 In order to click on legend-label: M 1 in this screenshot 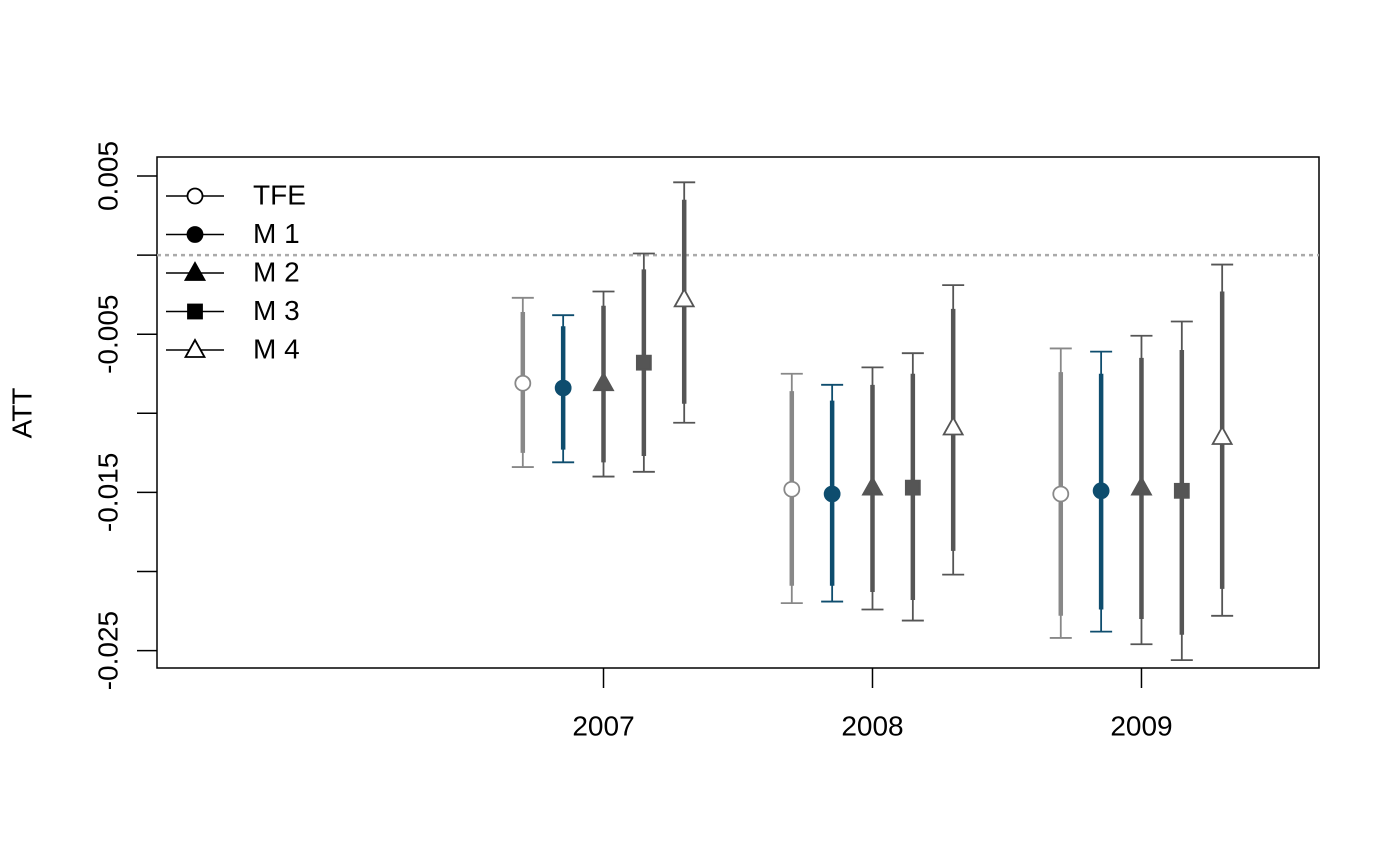, I will do `click(276, 233)`.